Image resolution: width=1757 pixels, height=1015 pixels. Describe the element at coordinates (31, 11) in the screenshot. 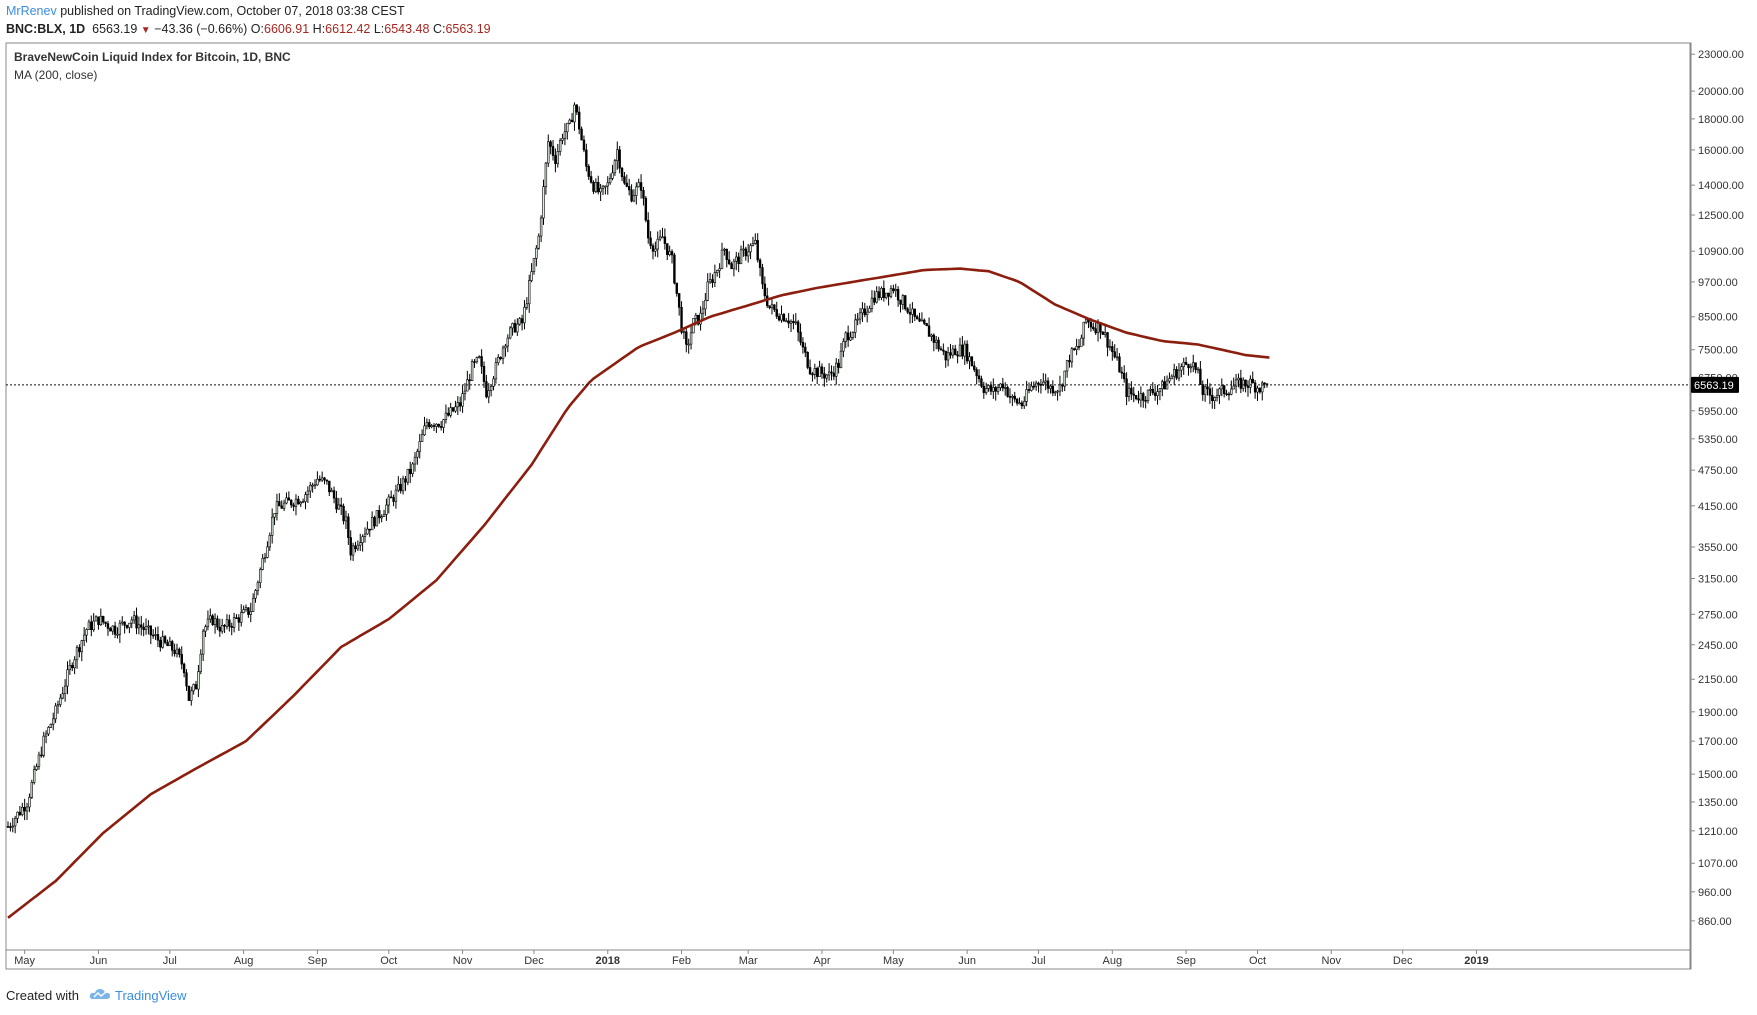

I see `author-name: MrRenev` at that location.